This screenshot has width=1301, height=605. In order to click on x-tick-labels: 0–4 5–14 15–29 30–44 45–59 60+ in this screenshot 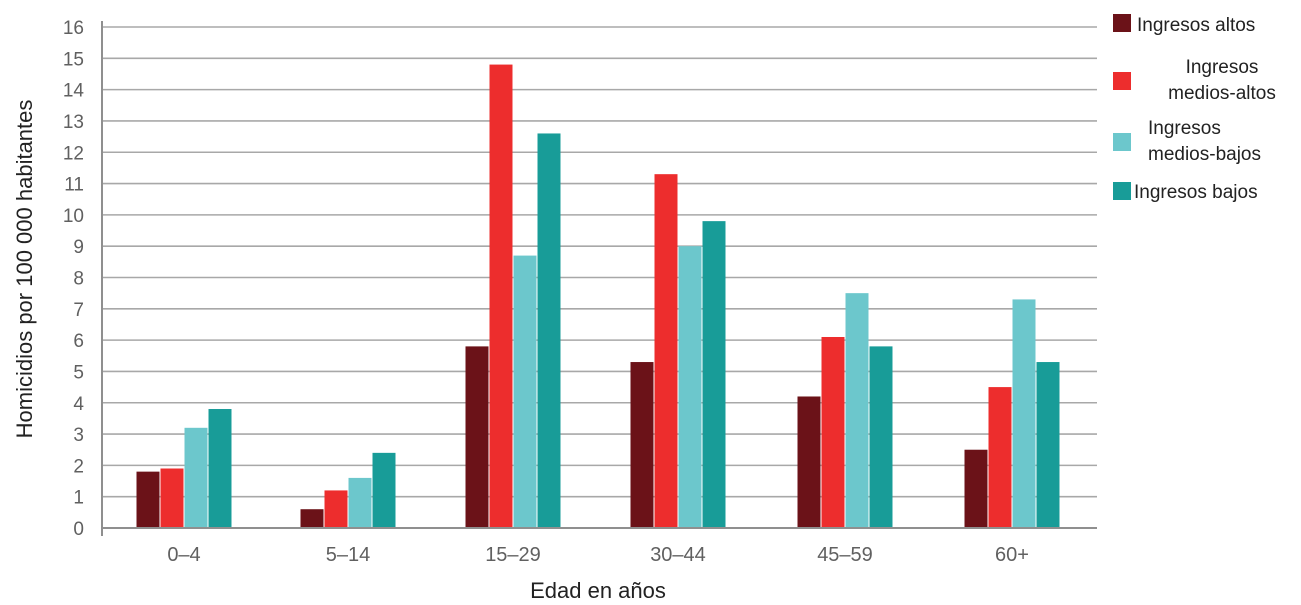, I will do `click(598, 555)`.